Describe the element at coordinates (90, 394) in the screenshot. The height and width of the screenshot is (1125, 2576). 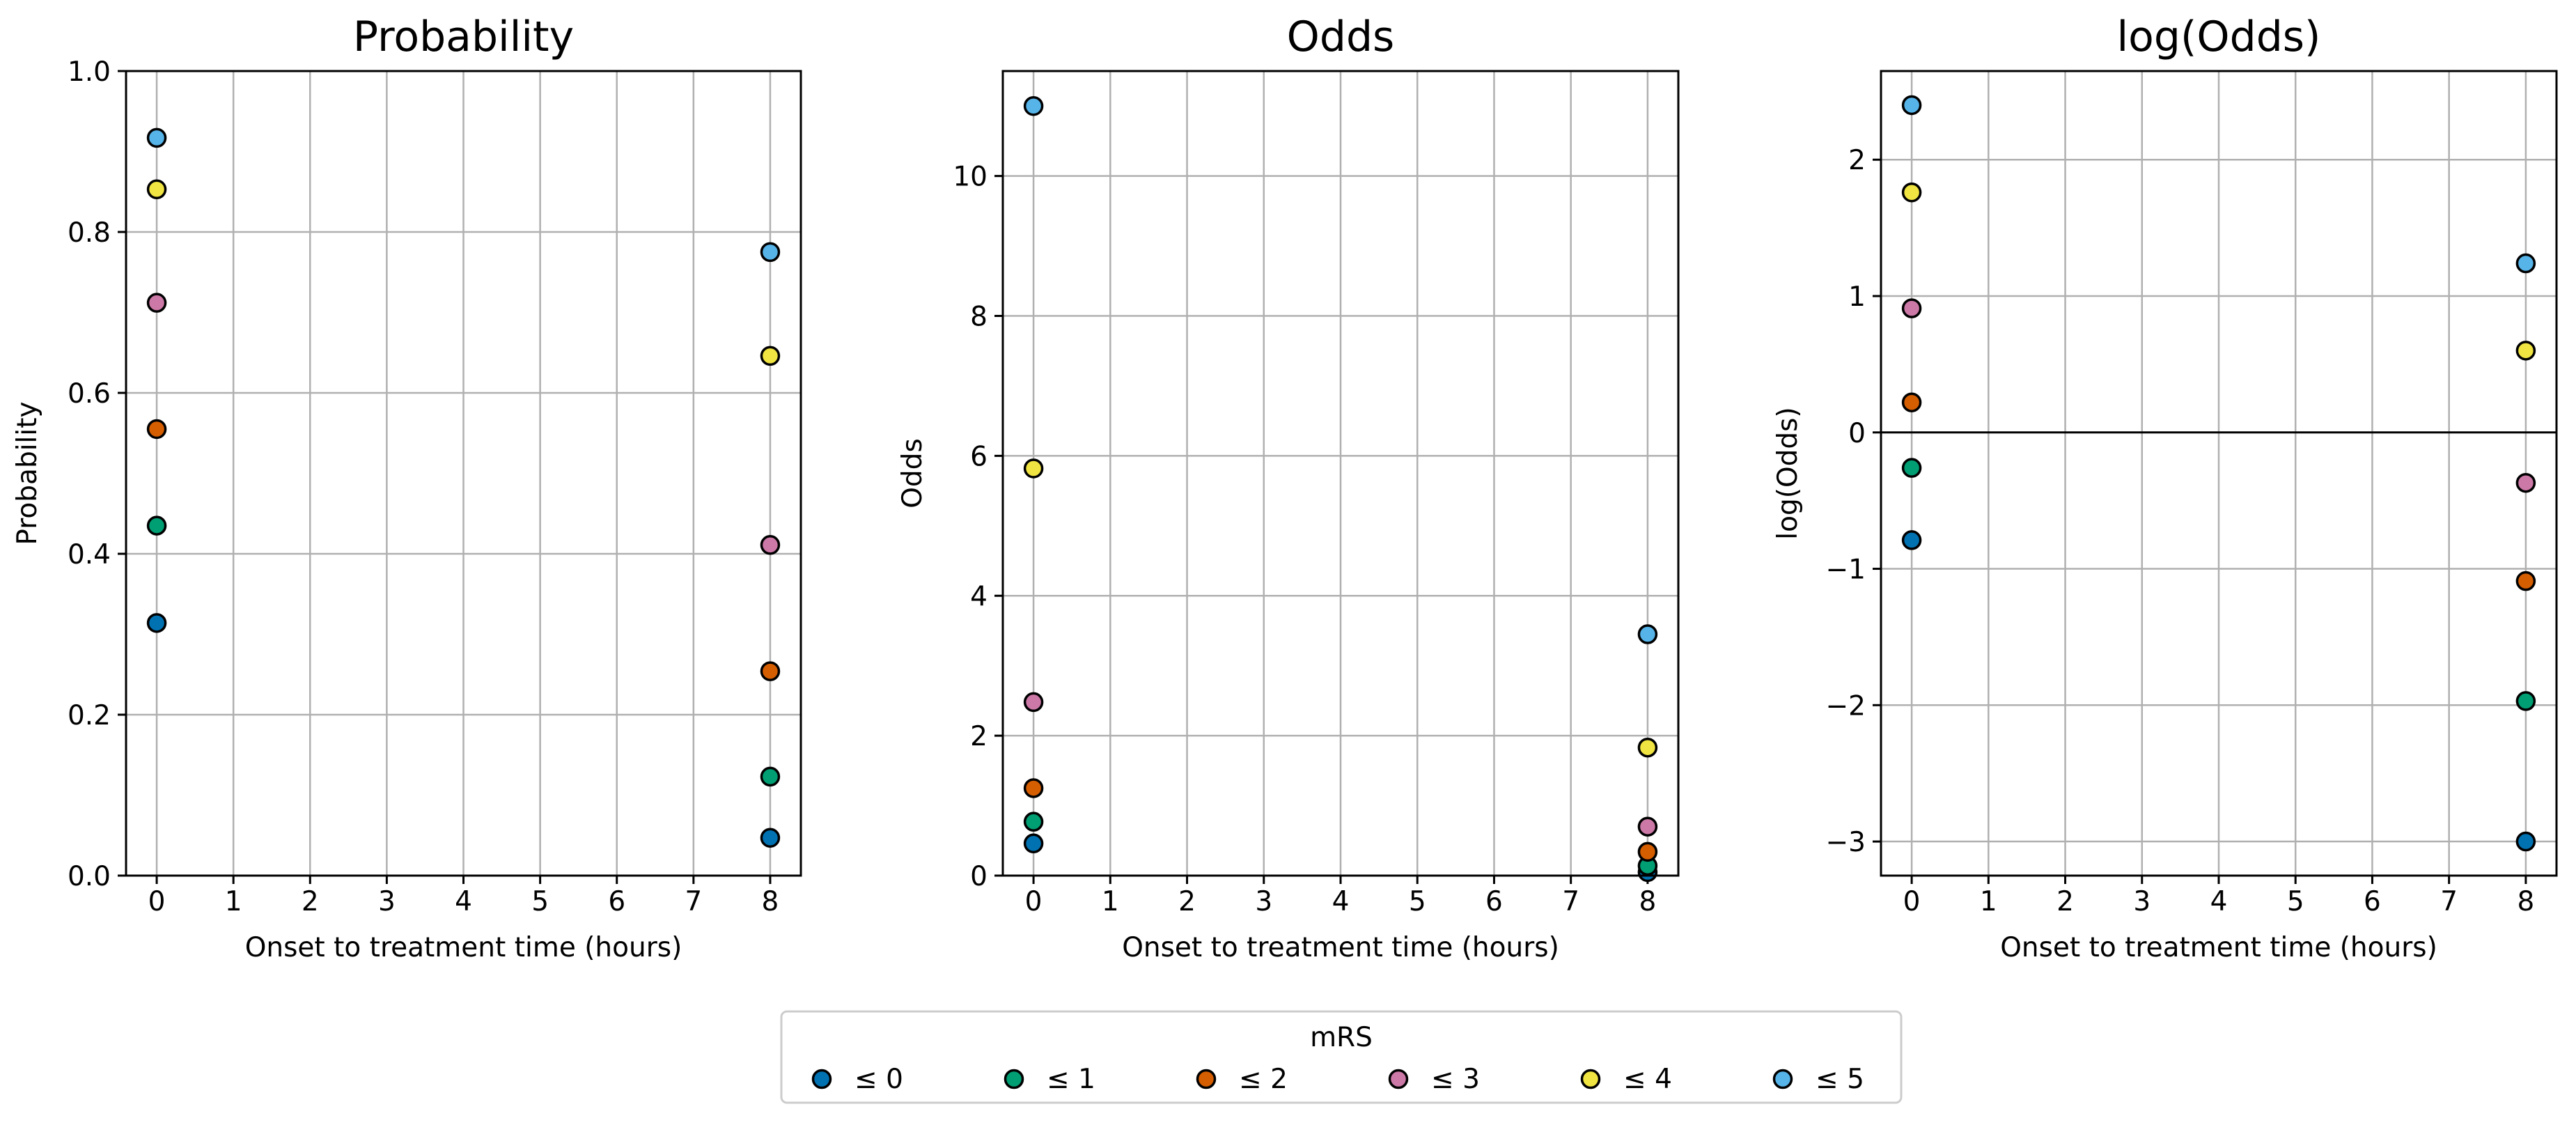
I see `y-tick-label: 0.6` at that location.